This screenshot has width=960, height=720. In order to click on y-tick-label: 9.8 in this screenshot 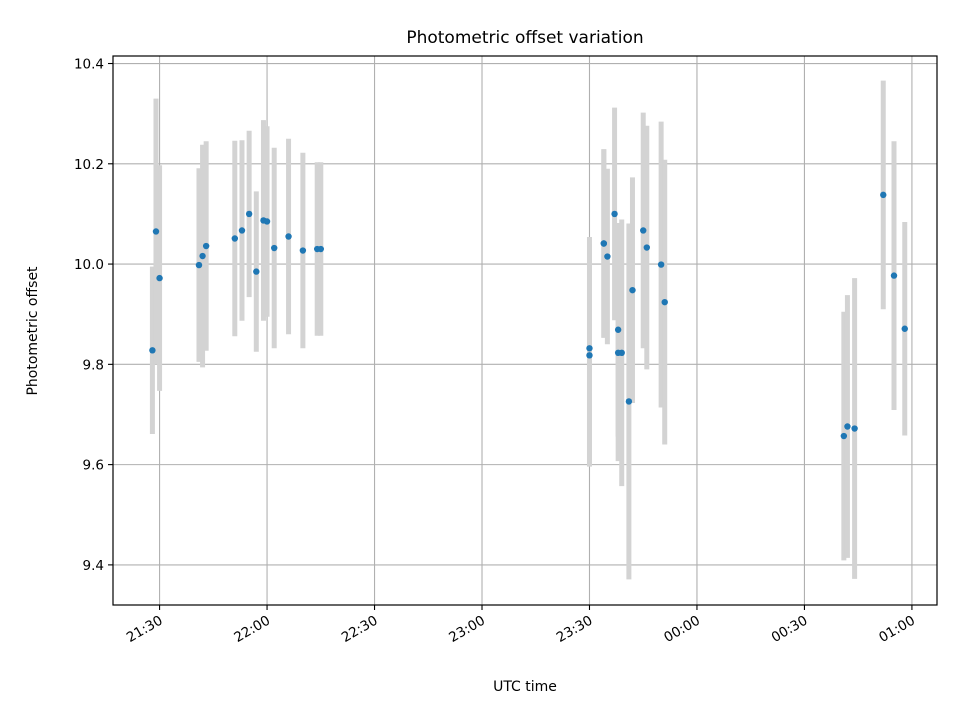, I will do `click(93, 365)`.